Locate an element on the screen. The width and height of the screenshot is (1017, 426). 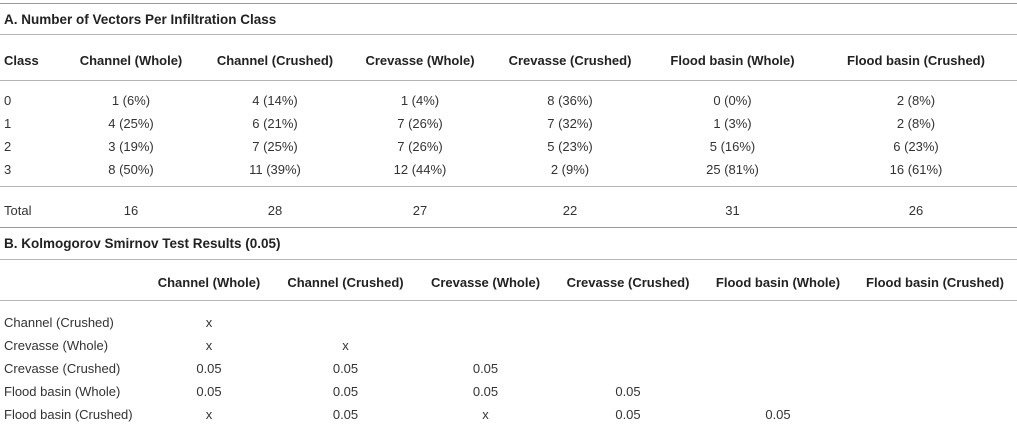
table-row: Flood basin (Whole) 0.05 0.05 0.05 0.05 is located at coordinates (508, 391).